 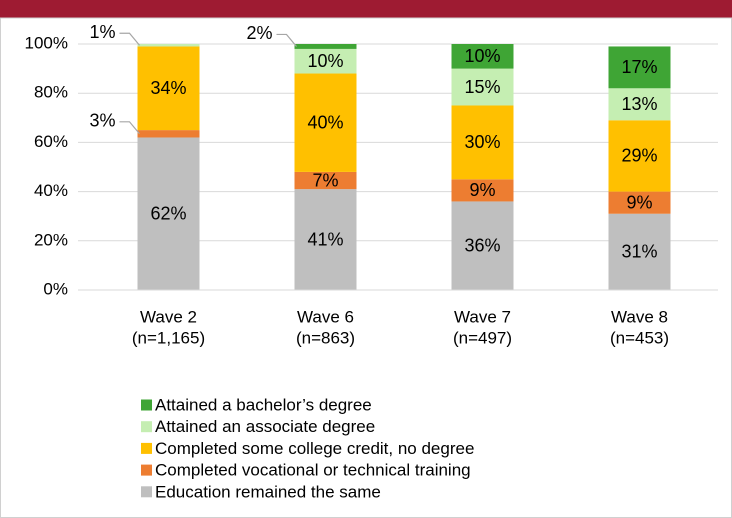 I want to click on data-label: 41%, so click(x=325, y=239).